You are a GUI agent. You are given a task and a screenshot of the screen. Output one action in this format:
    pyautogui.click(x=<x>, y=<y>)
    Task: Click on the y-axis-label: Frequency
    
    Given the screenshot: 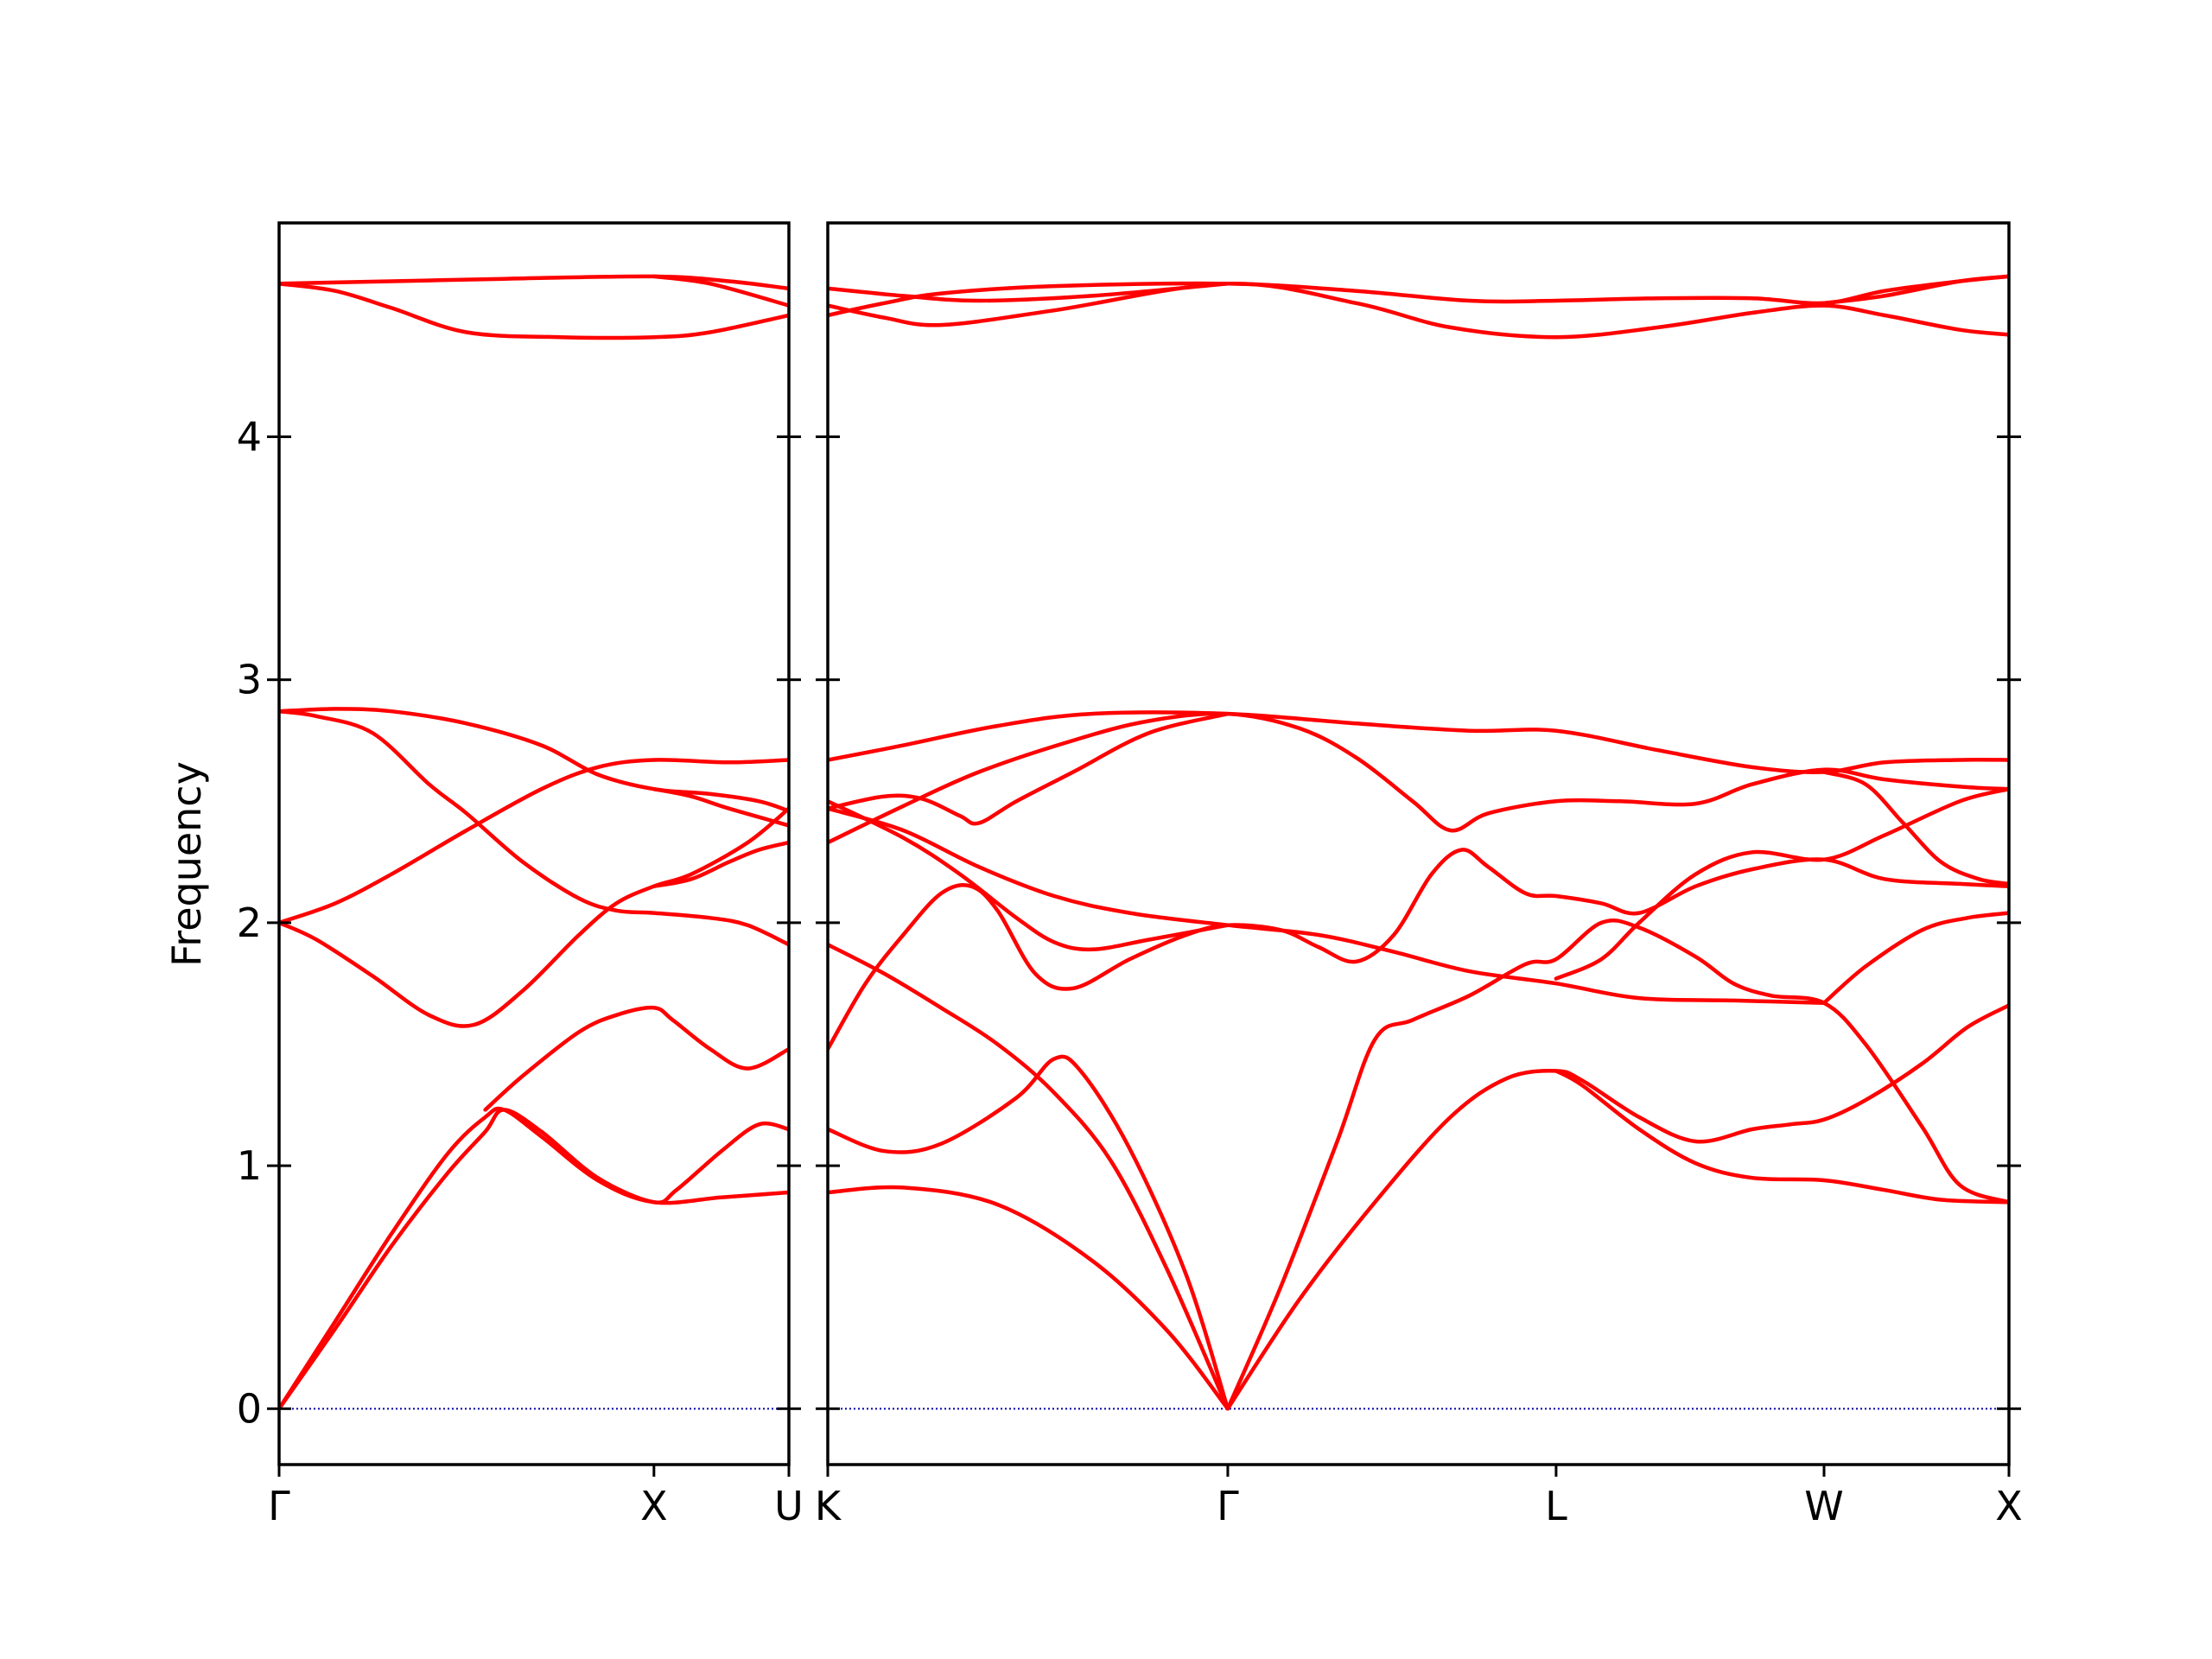 What is the action you would take?
    pyautogui.click(x=186, y=864)
    